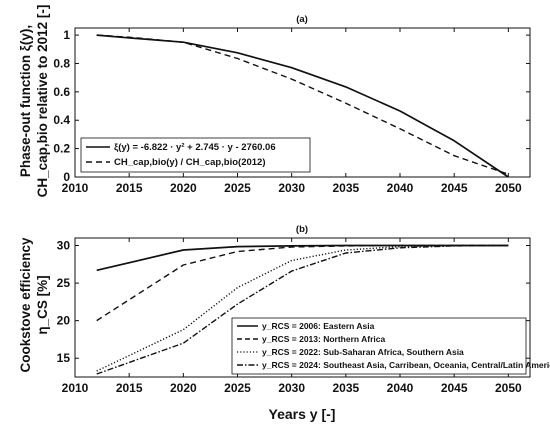 The width and height of the screenshot is (550, 428). Describe the element at coordinates (34, 305) in the screenshot. I see `panel-b-ylabel: Cookstove efficiency η_CS [%]` at that location.